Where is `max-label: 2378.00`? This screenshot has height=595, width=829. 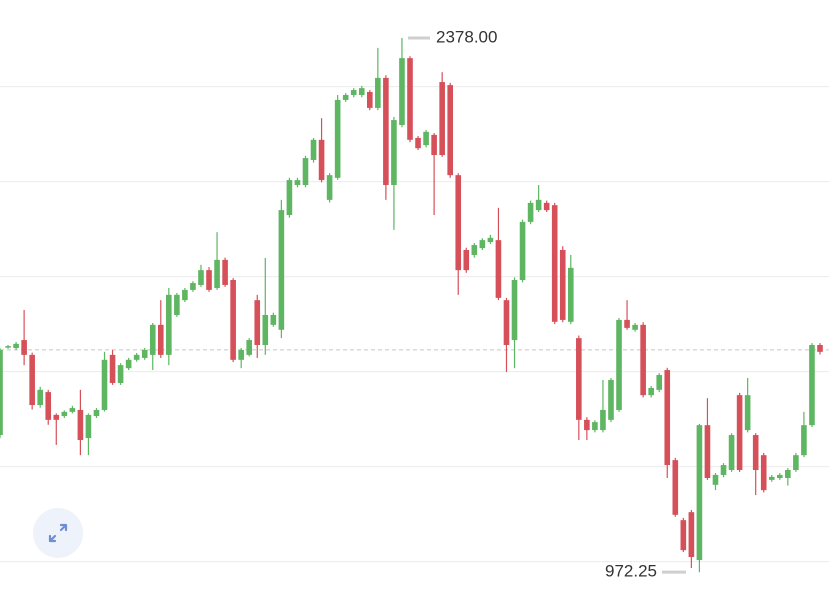
max-label: 2378.00 is located at coordinates (466, 36).